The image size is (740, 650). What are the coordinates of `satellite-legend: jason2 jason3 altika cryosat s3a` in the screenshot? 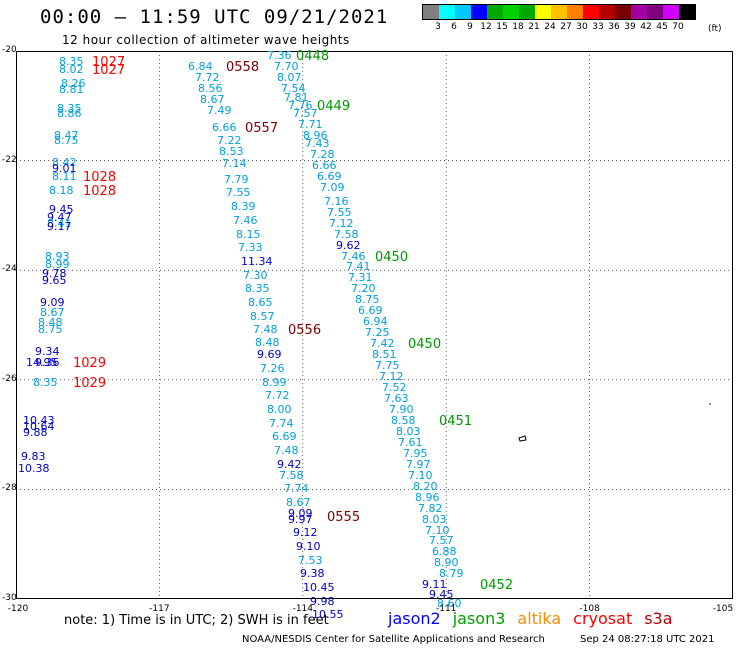 It's located at (530, 618).